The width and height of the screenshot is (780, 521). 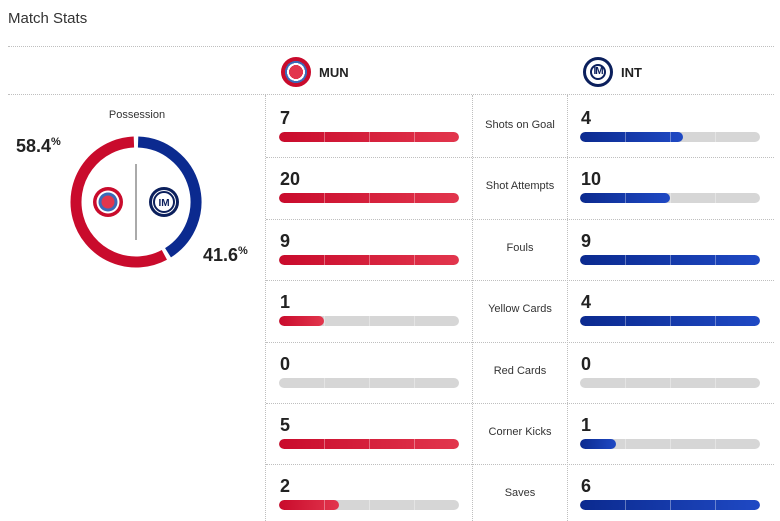 I want to click on away-possession-arc, so click(x=169, y=197).